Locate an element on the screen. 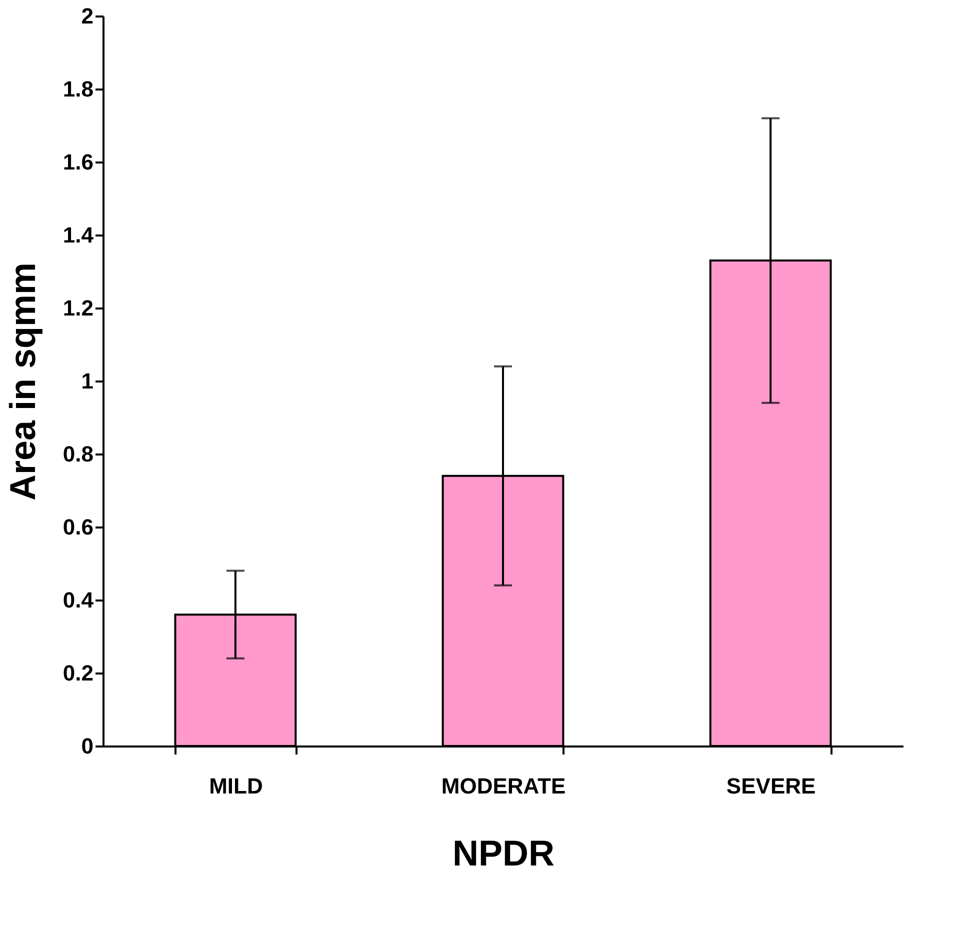 Image resolution: width=973 pixels, height=926 pixels. x-tick-label: MILD is located at coordinates (236, 786).